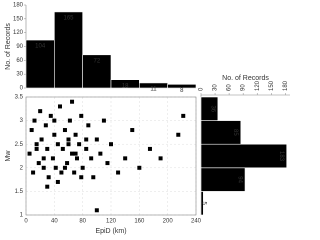 This screenshot has width=320, height=240. Describe the element at coordinates (19, 98) in the screenshot. I see `y-tick-label: 3.5` at that location.